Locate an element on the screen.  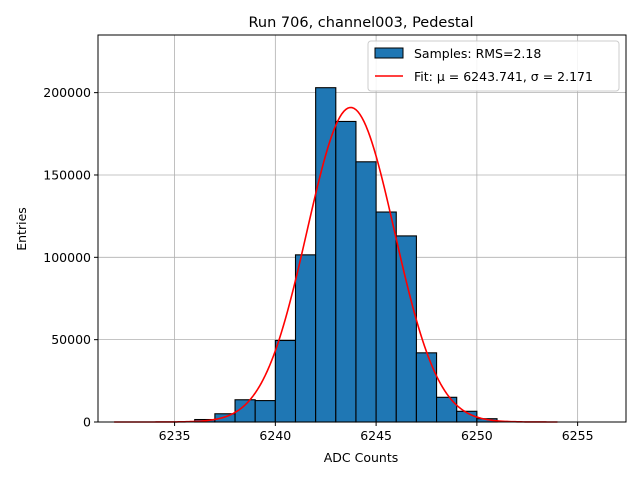
x-axis-ticks: 6235 6240 6245 6250 6255 is located at coordinates (376, 432).